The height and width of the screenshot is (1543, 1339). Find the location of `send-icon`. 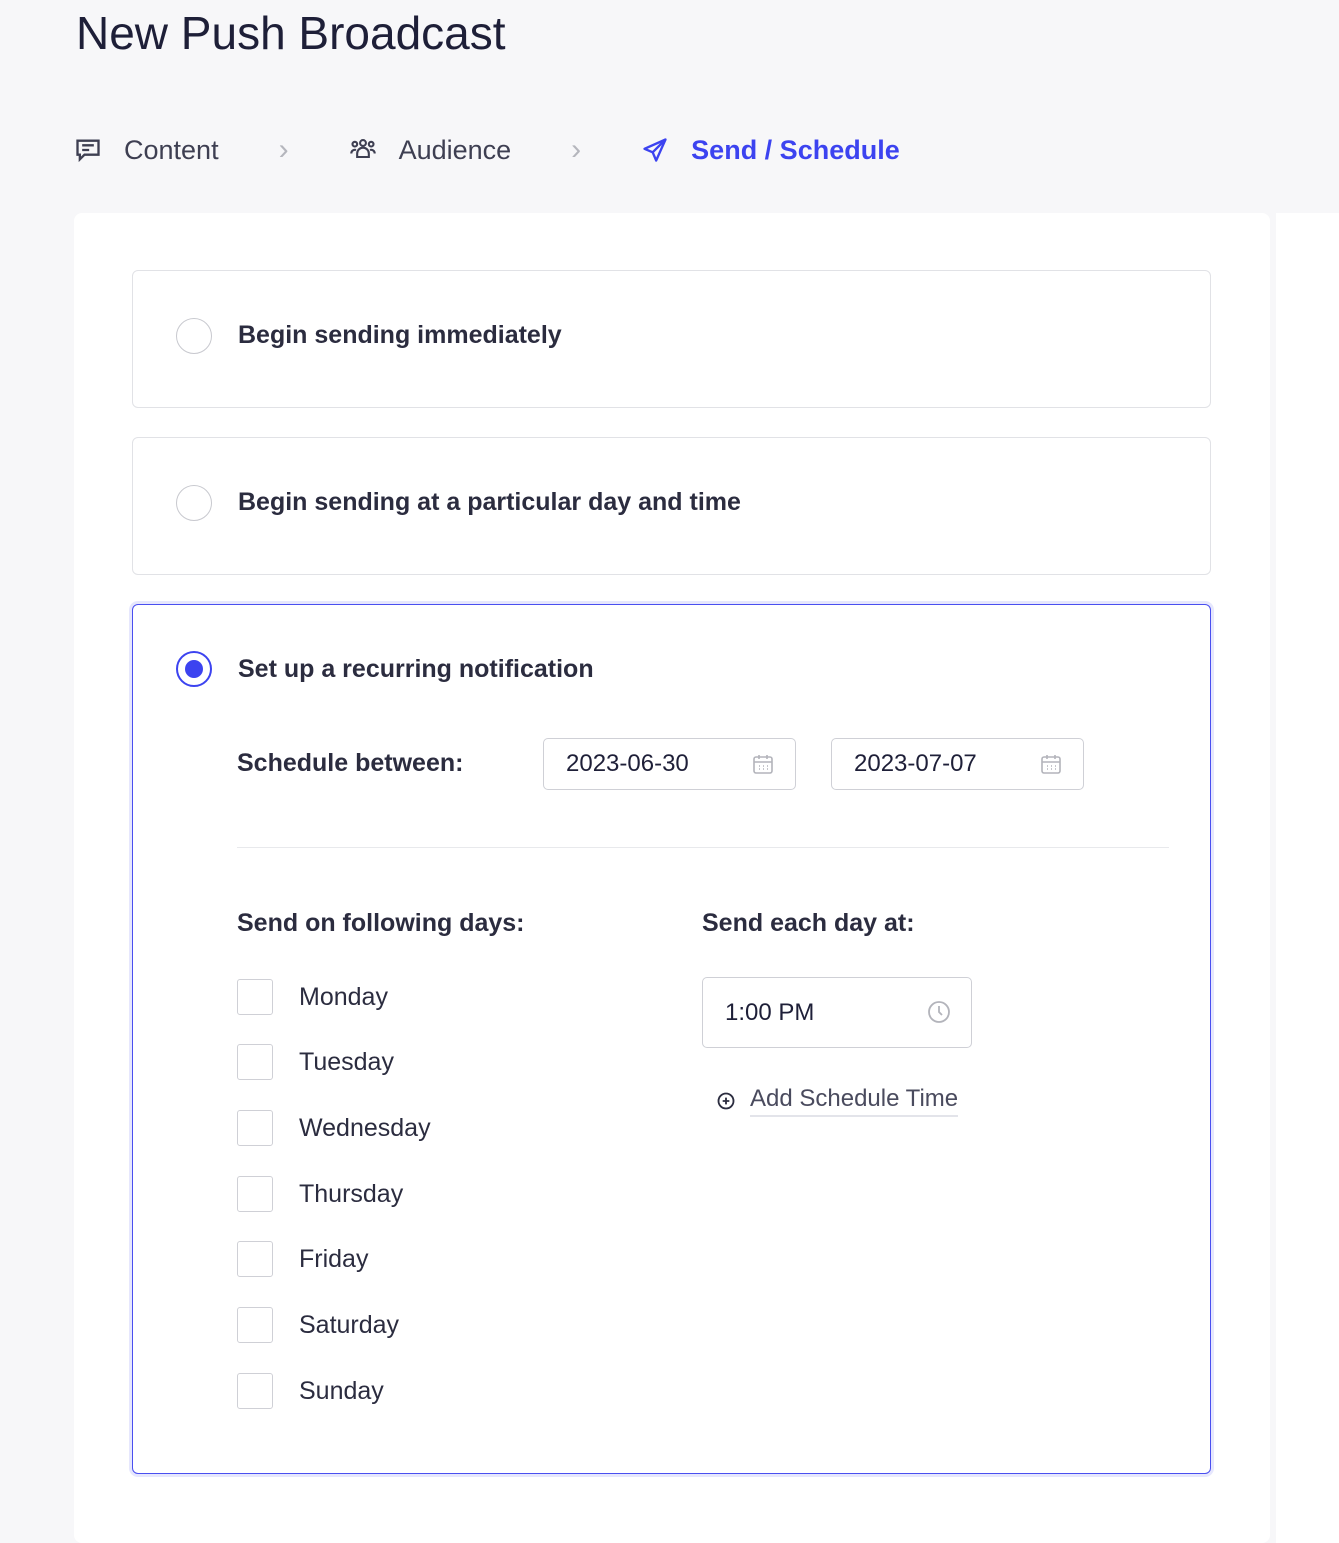

send-icon is located at coordinates (655, 150).